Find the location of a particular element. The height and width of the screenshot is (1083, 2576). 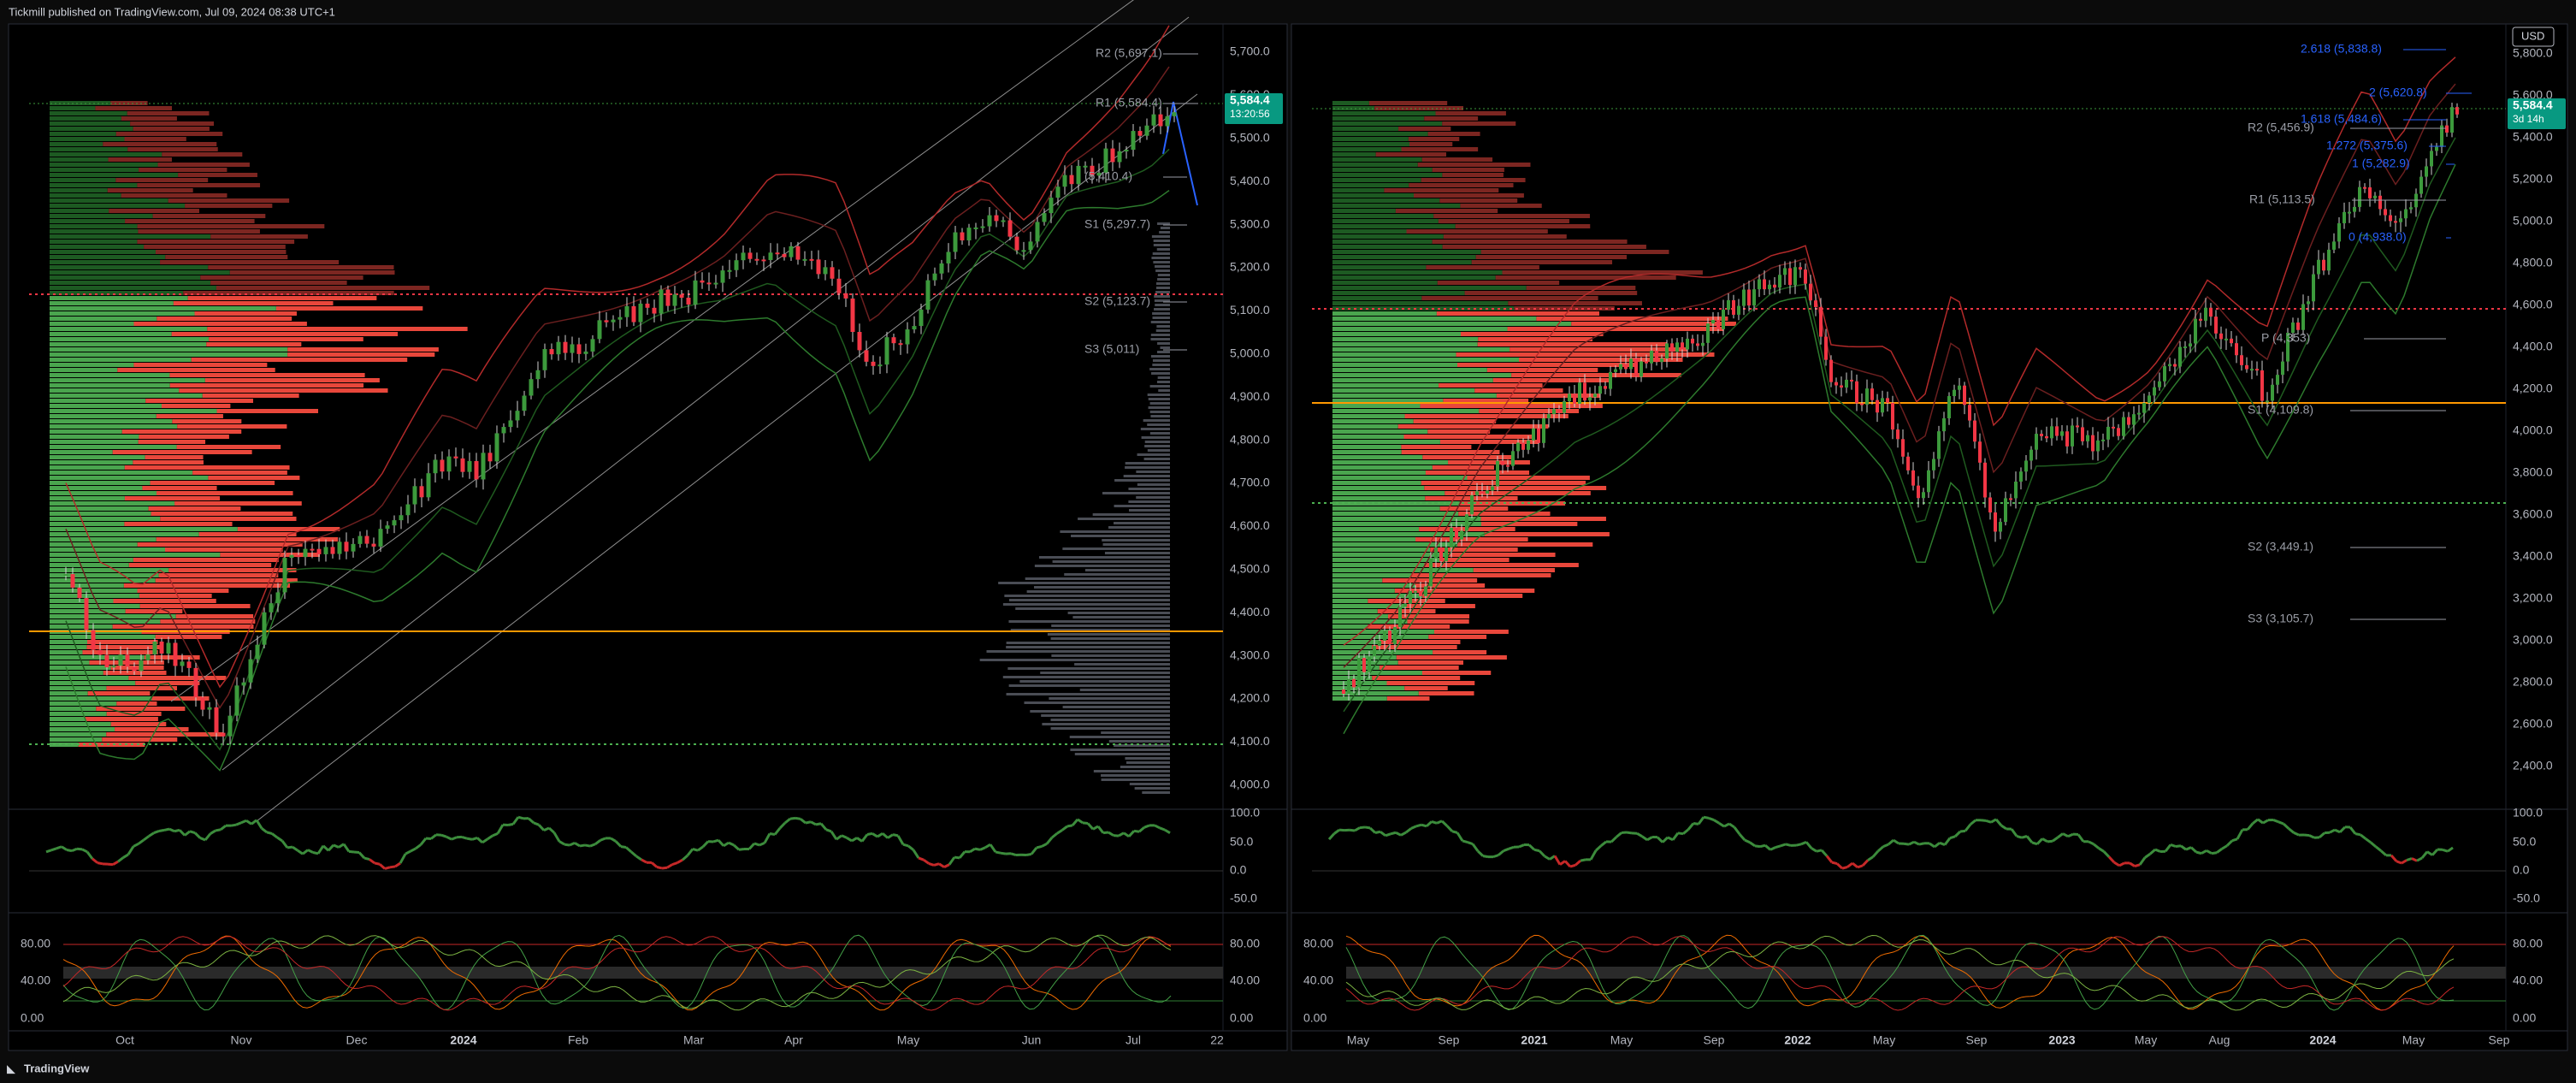

level-label: R2 (5,456.9) is located at coordinates (2281, 127).